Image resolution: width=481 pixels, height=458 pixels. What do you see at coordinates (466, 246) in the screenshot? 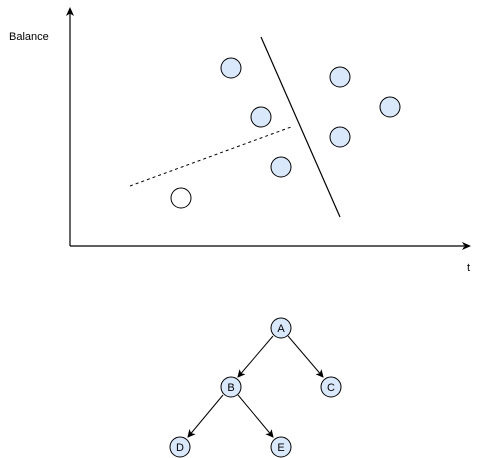
I see `x-axis-arrow` at bounding box center [466, 246].